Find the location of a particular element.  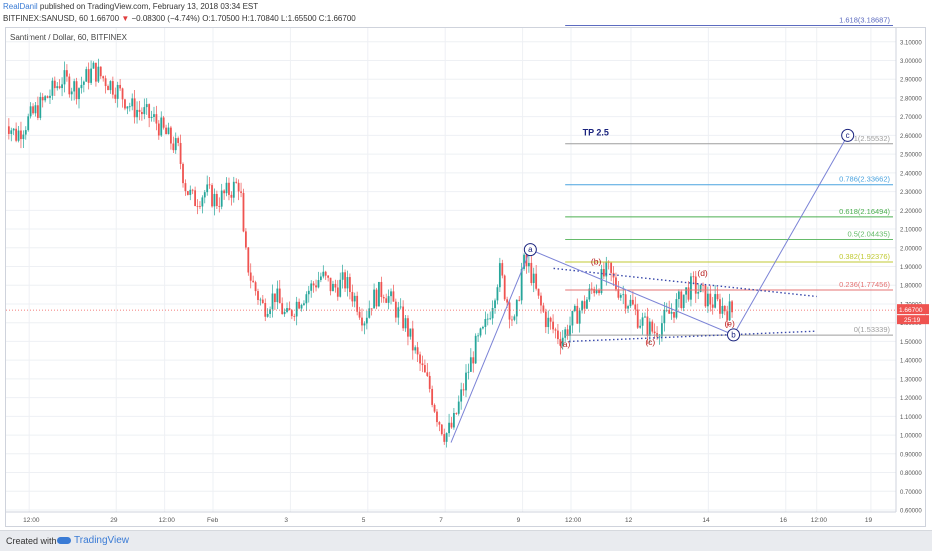

author-link: RealDanil is located at coordinates (20, 6).